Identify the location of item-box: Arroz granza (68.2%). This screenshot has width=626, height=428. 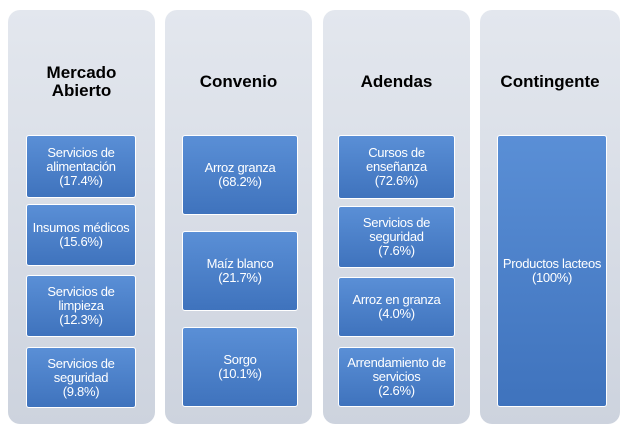
(240, 175).